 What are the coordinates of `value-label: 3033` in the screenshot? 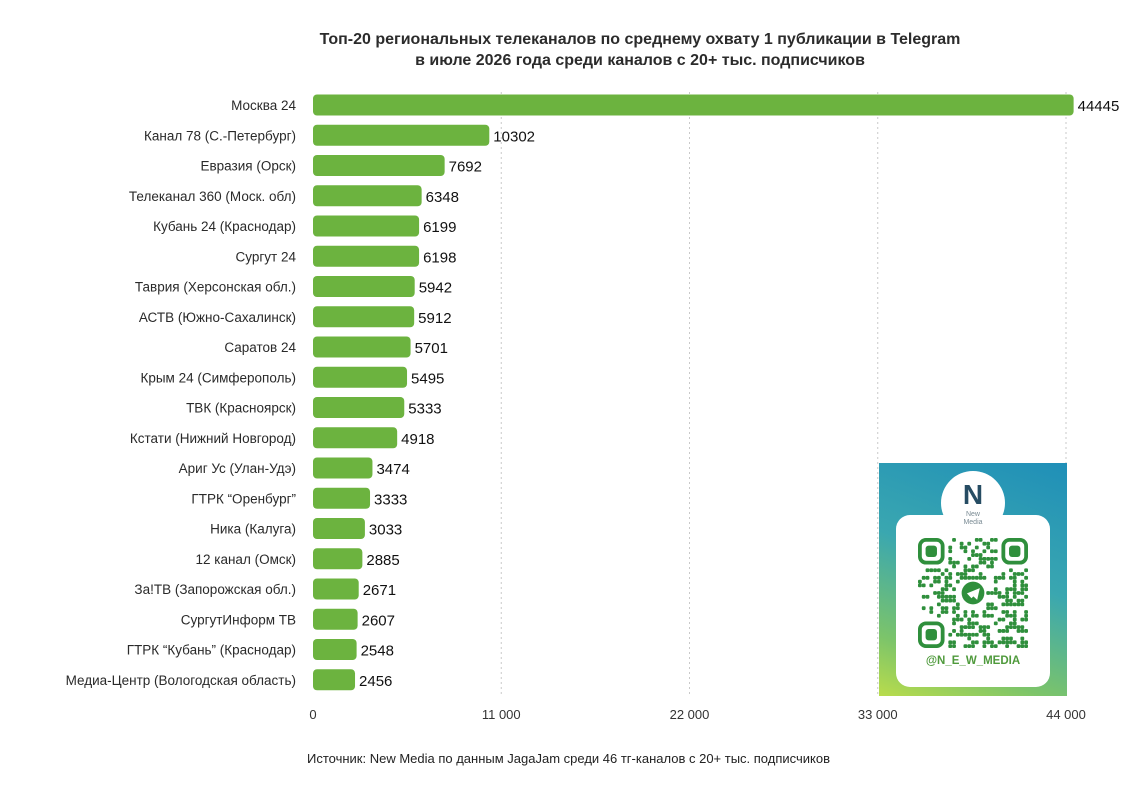 It's located at (385, 530).